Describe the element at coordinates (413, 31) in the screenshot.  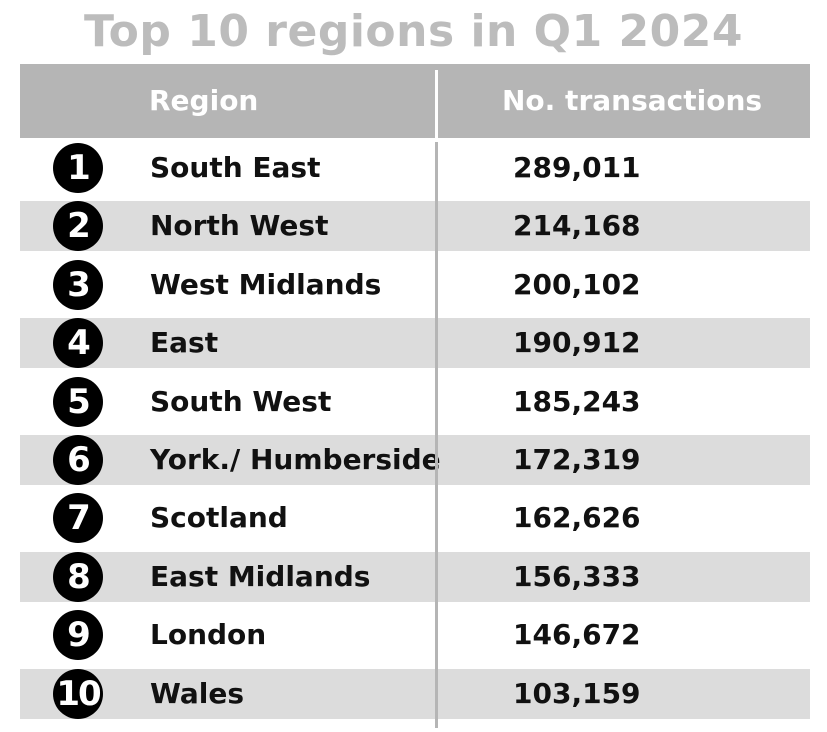
I see `chart-title: Top 10 regions in Q1 2024` at that location.